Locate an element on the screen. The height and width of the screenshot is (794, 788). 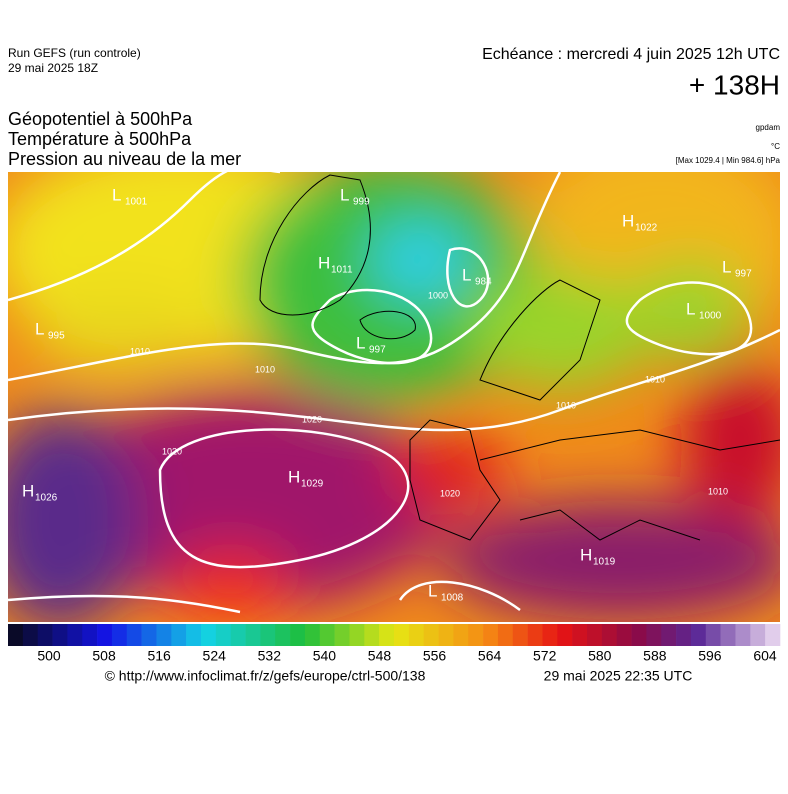
colorbar-tick-label: 548 is located at coordinates (380, 656).